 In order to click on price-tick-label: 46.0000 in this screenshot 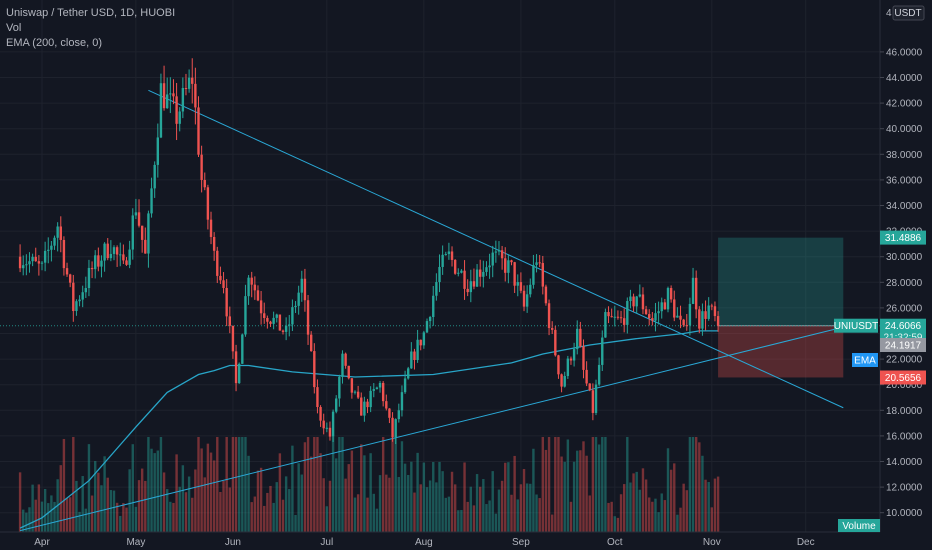, I will do `click(904, 52)`.